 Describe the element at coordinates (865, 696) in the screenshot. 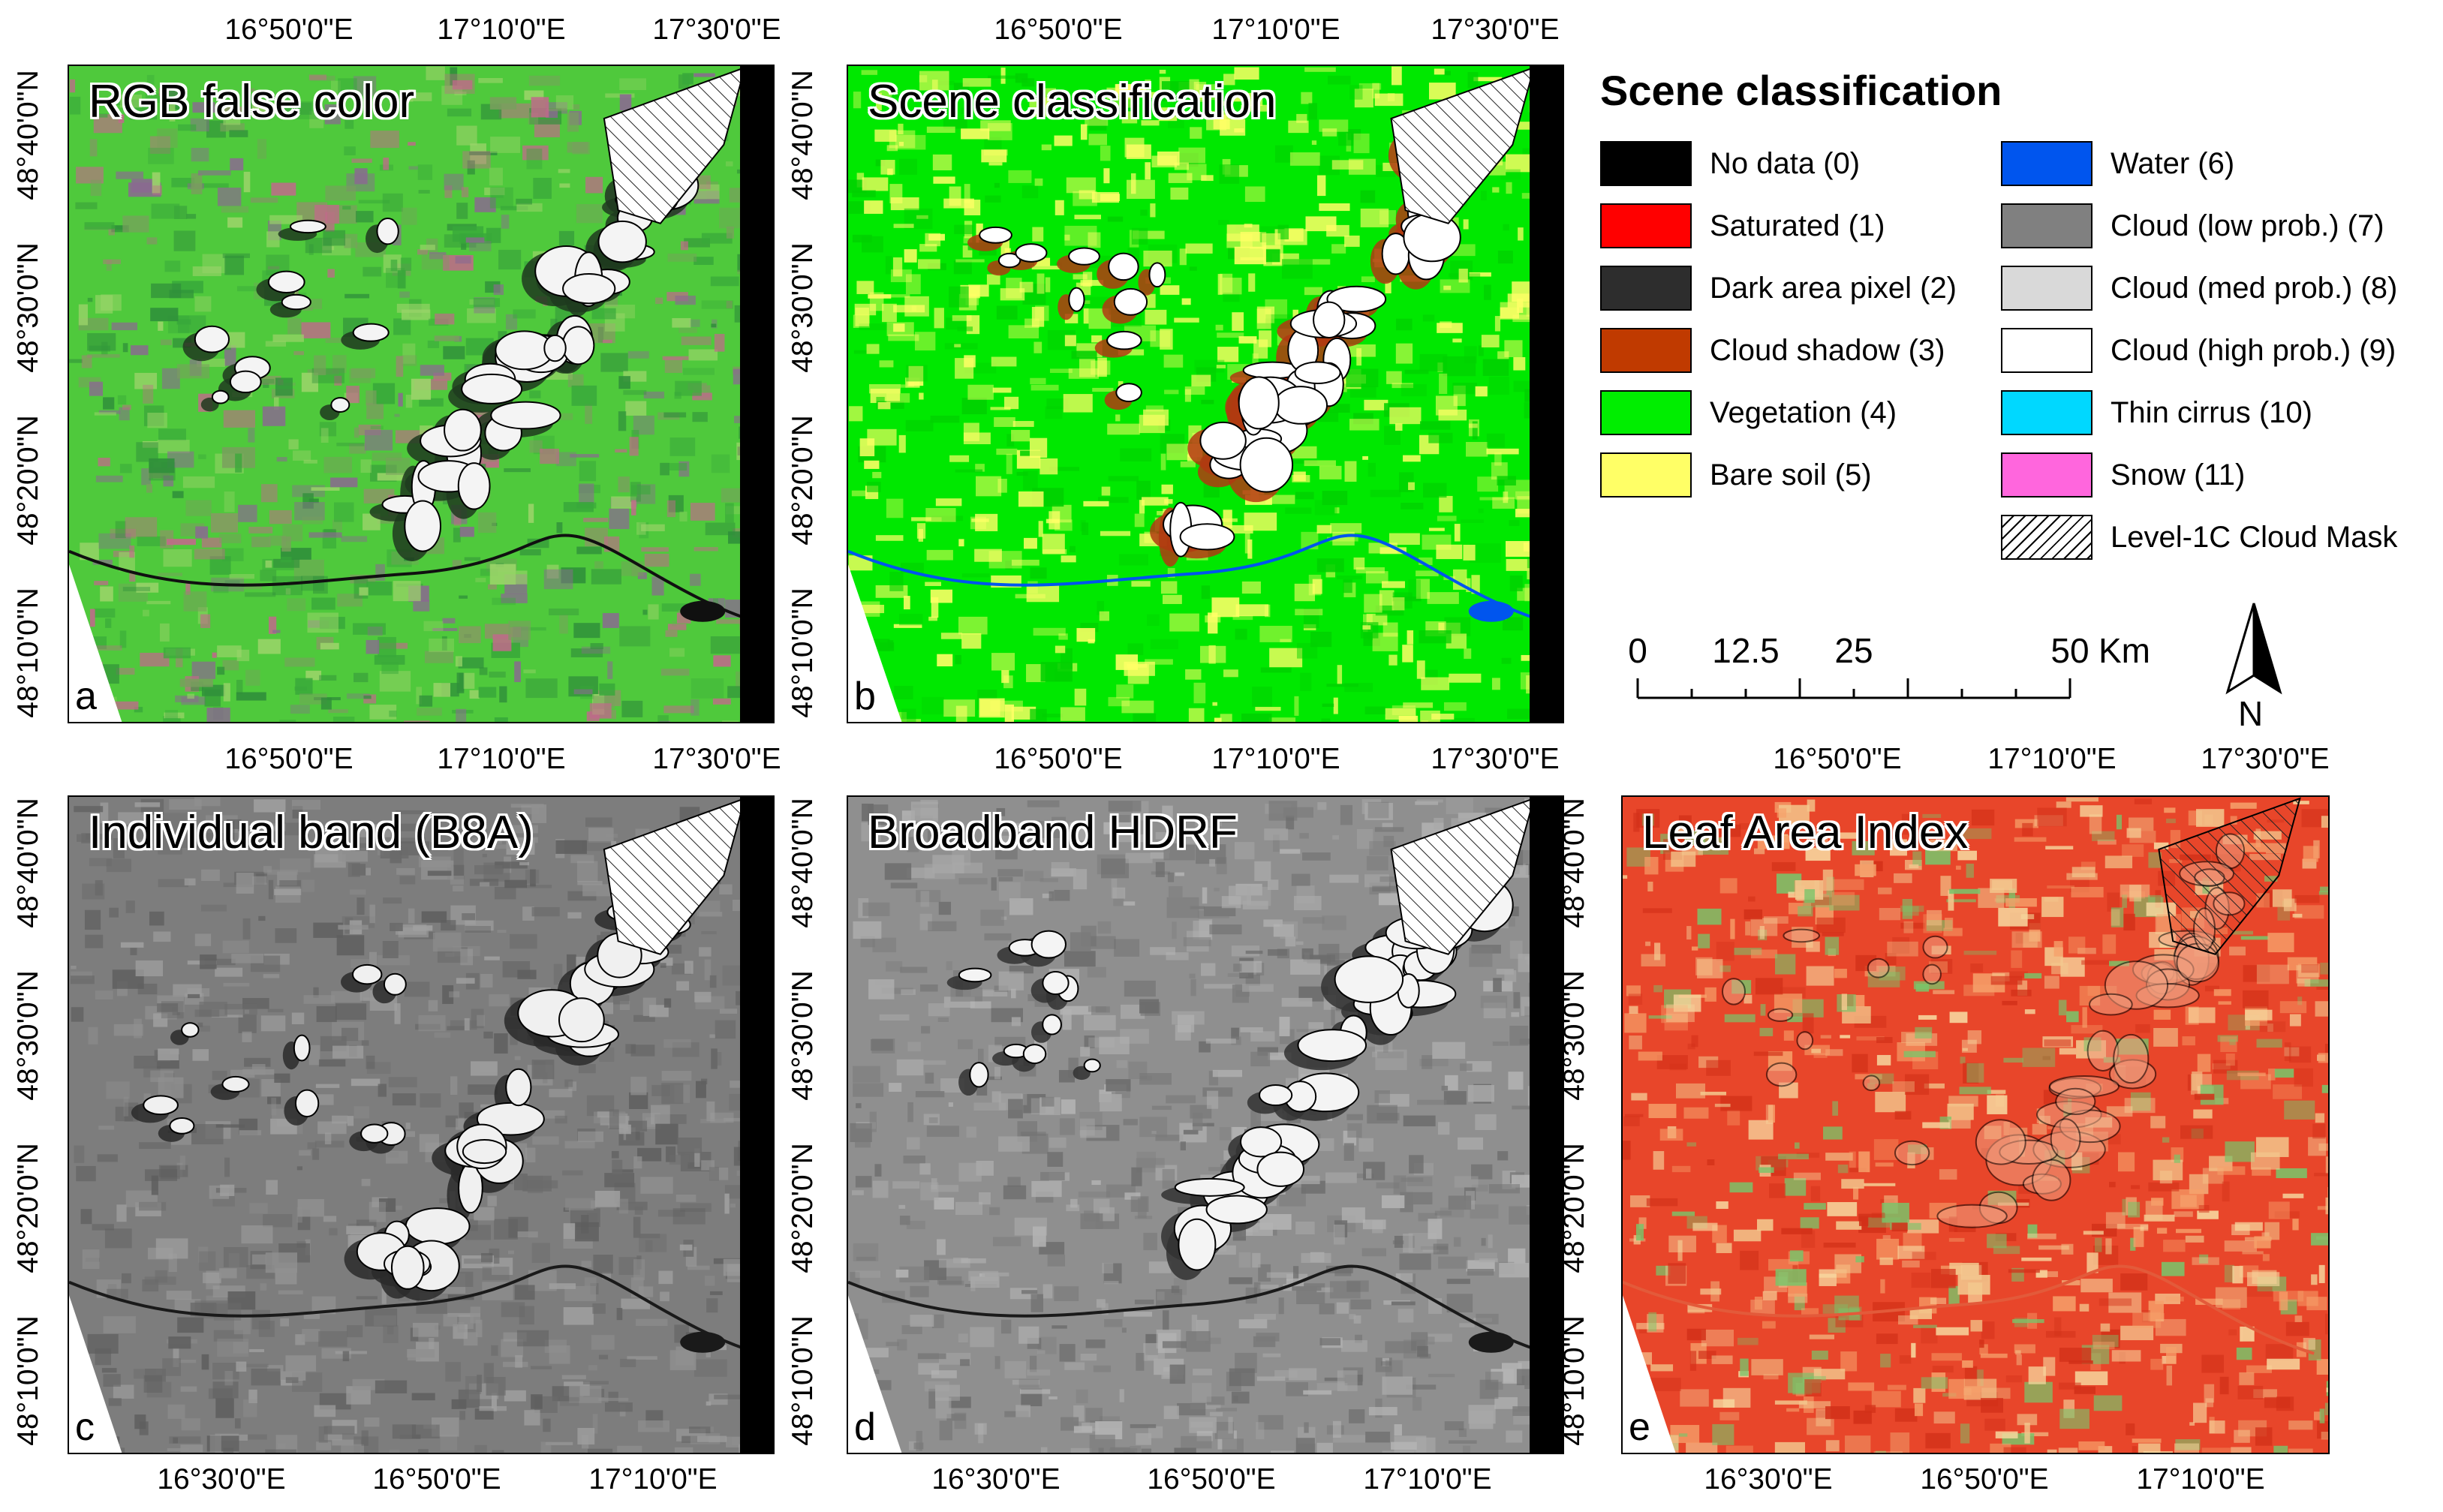

I see `panel-letter: b` at that location.